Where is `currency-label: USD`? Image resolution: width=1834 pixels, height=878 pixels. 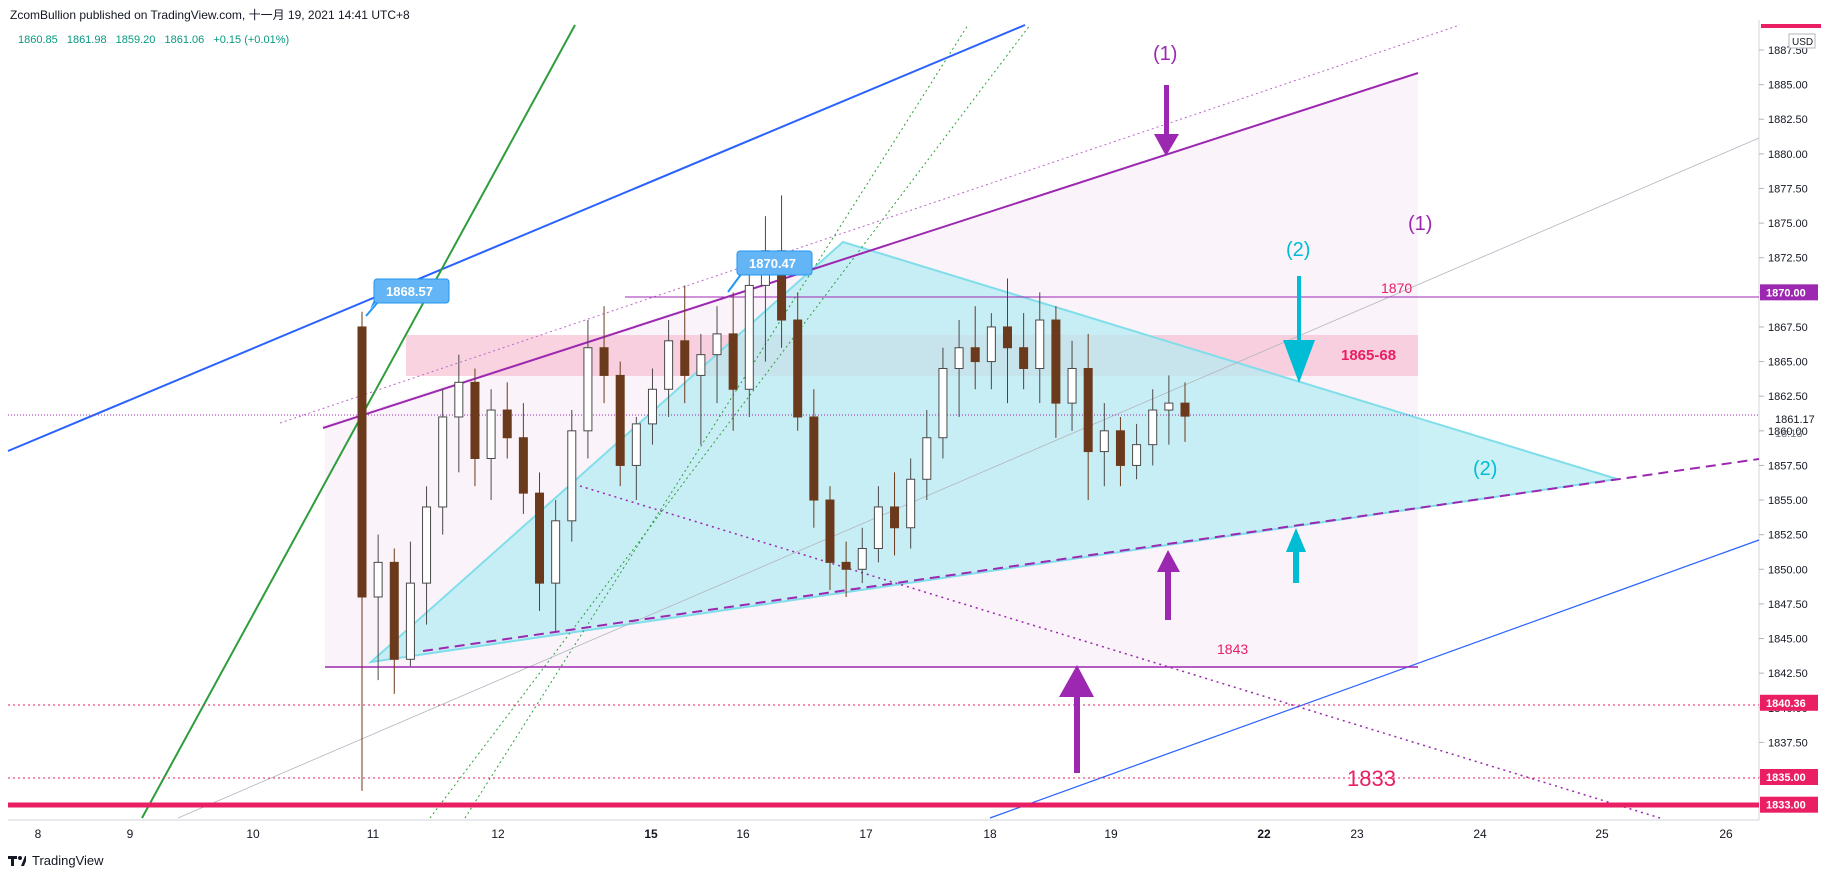
currency-label: USD is located at coordinates (1802, 42).